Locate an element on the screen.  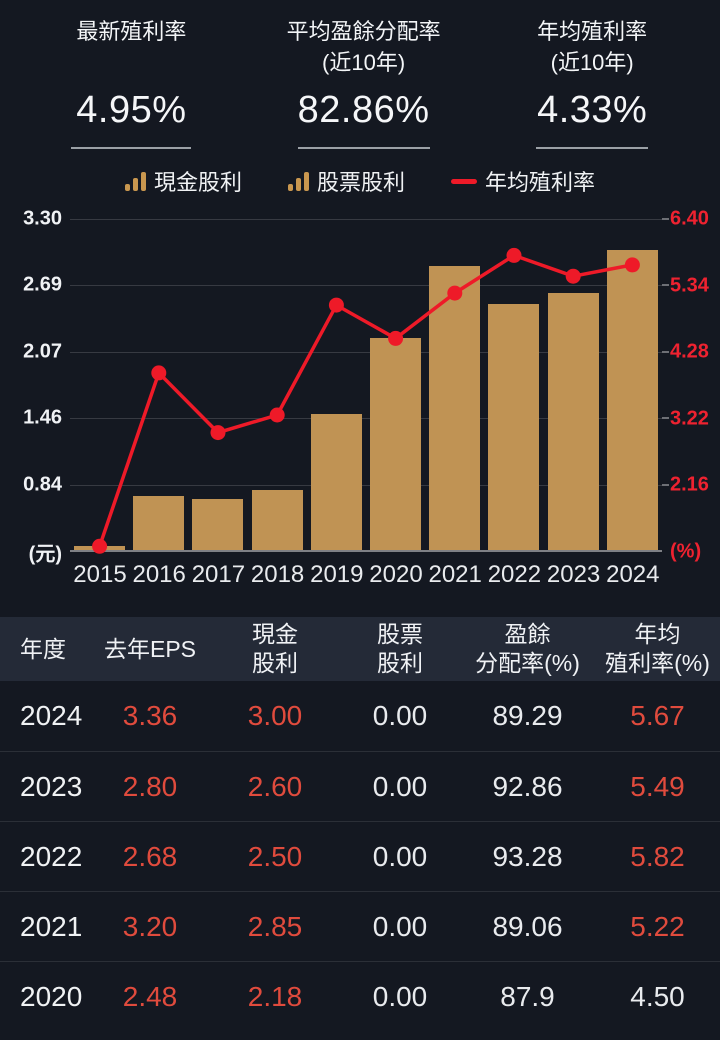
table-cell: 2.48 is located at coordinates (150, 996).